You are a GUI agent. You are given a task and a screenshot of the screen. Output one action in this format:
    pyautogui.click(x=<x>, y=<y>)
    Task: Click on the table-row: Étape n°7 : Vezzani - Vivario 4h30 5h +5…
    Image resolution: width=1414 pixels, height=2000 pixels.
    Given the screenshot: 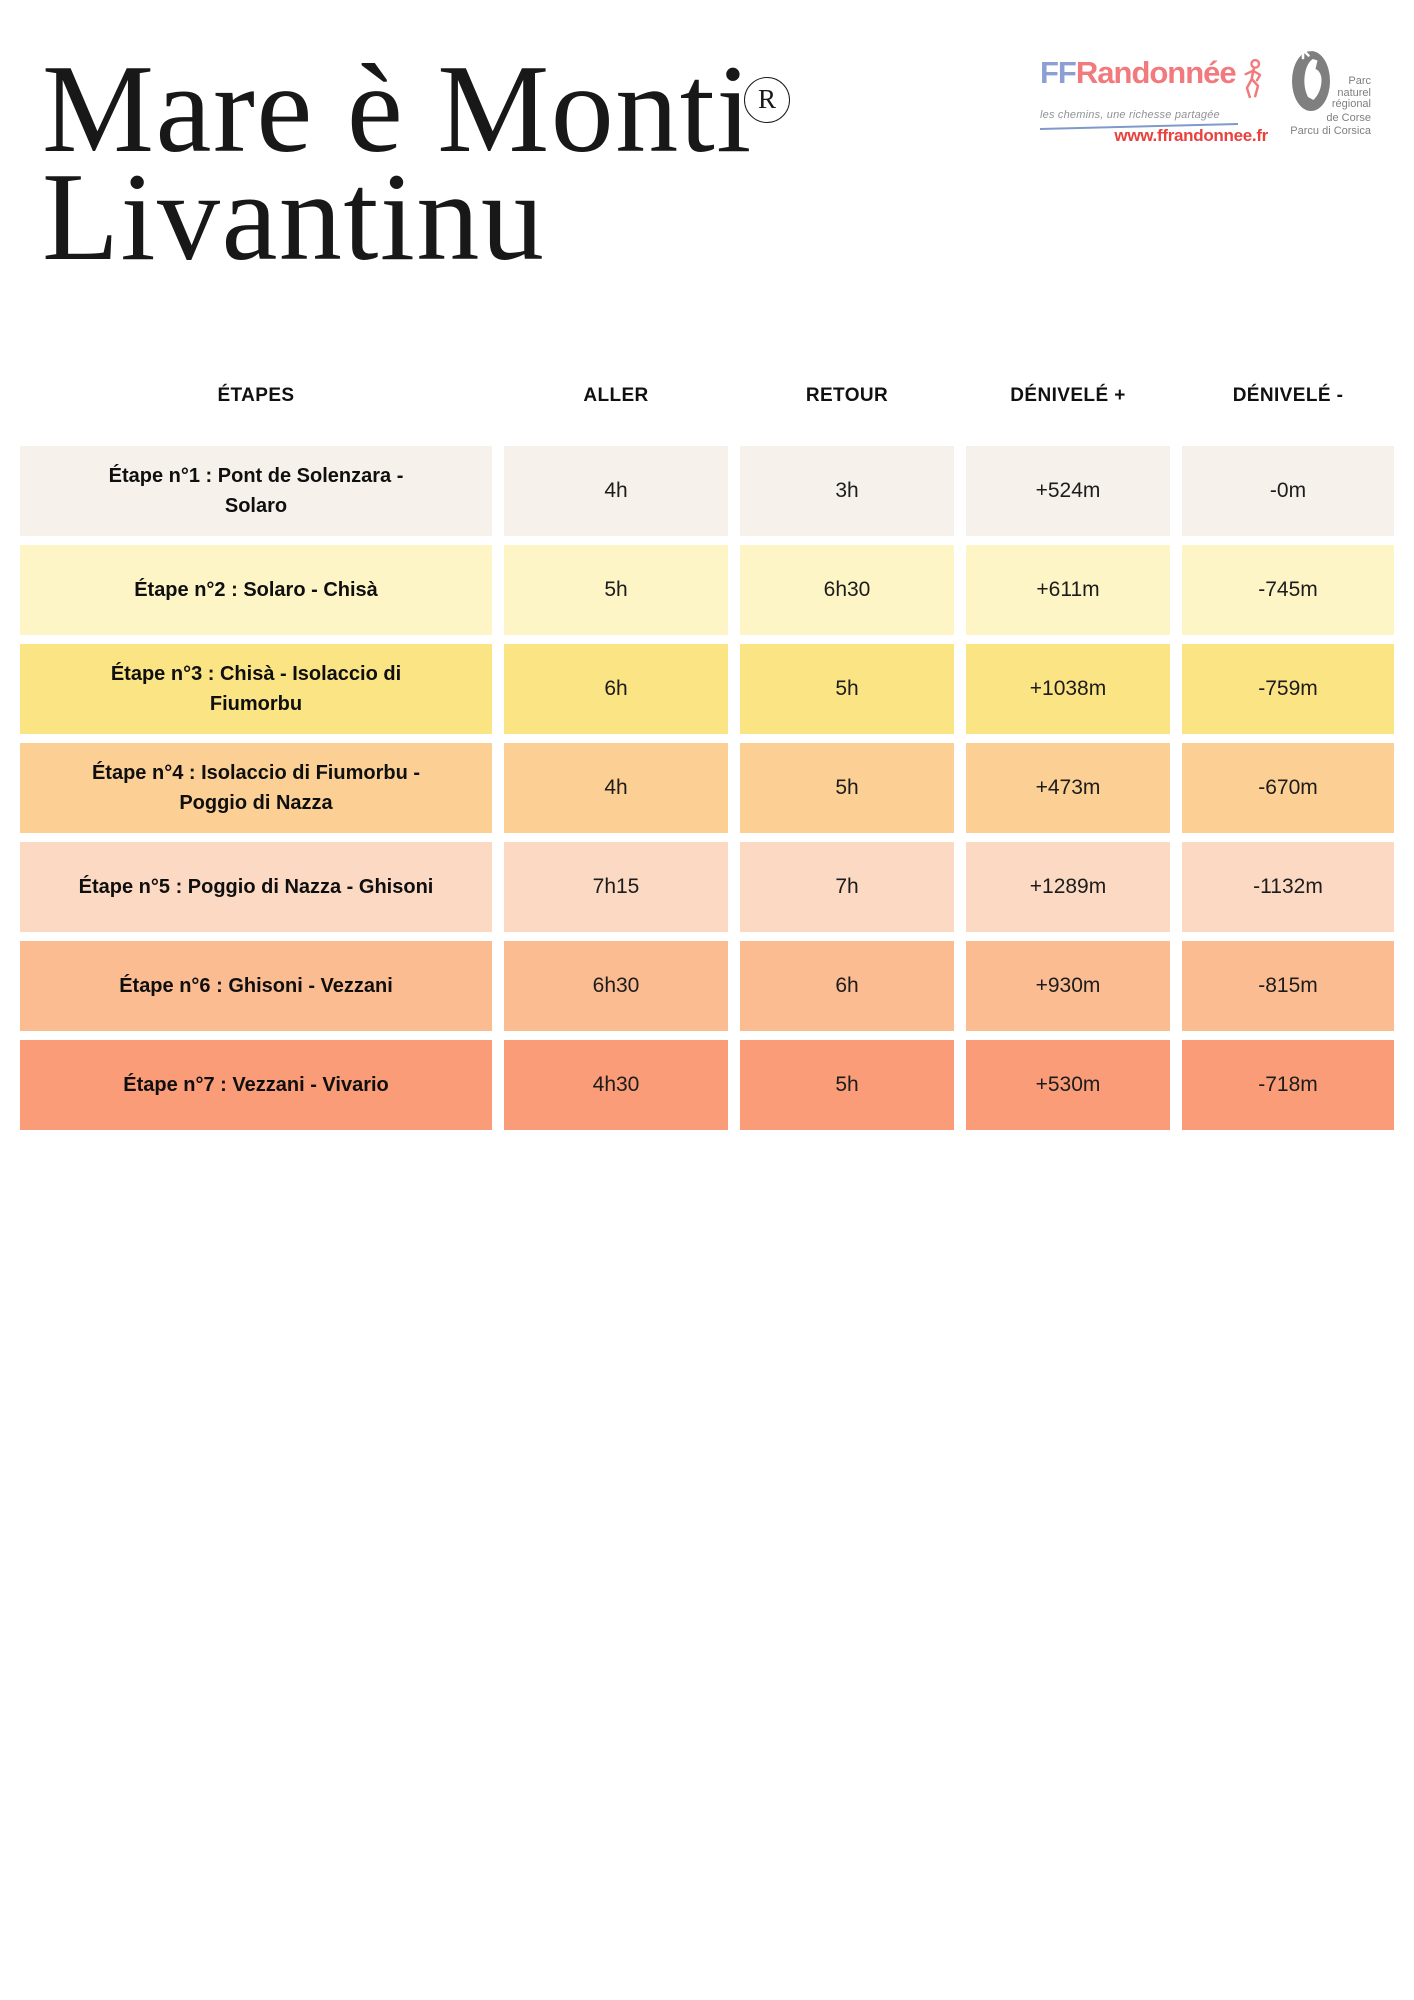 What is the action you would take?
    pyautogui.click(x=707, y=1085)
    